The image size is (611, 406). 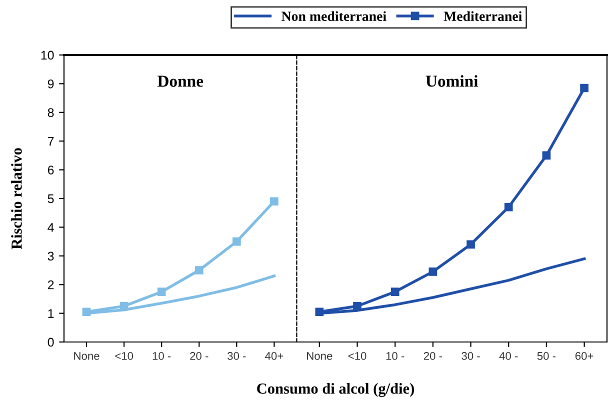 What do you see at coordinates (584, 356) in the screenshot?
I see `x-tick-label: 60+` at bounding box center [584, 356].